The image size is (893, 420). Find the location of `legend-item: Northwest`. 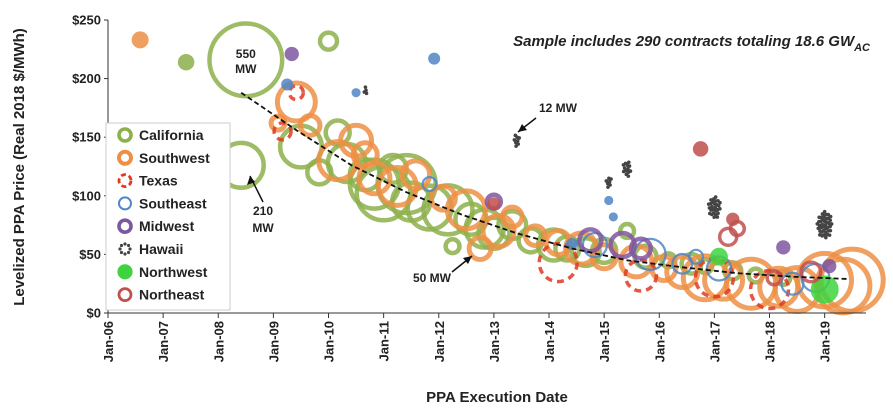

legend-item: Northwest is located at coordinates (162, 272).